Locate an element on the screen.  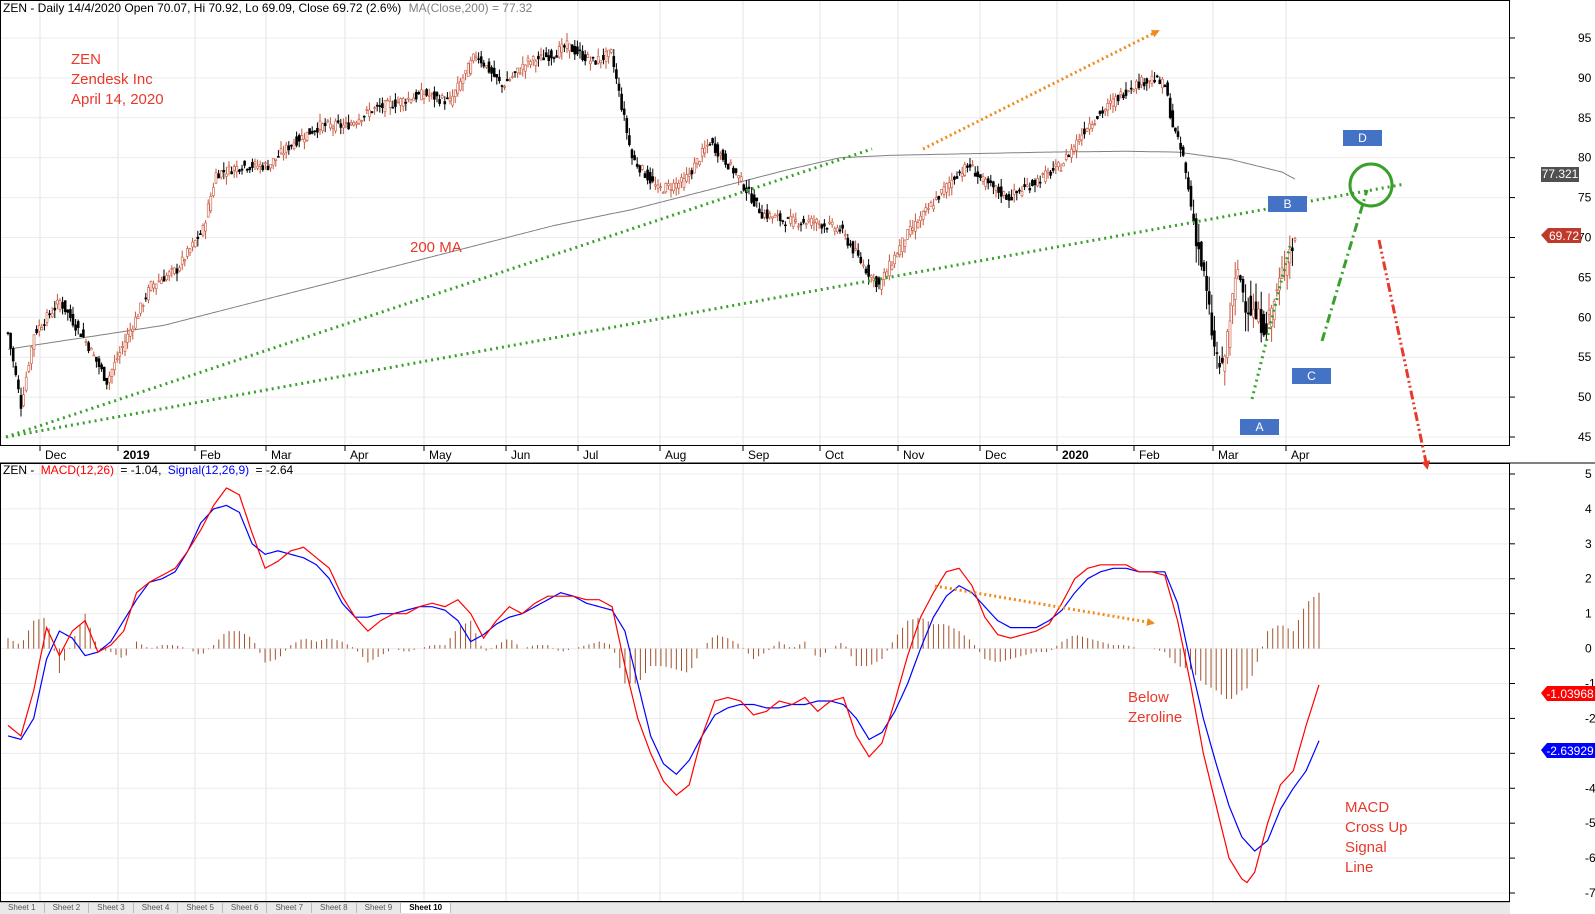
sheet-tab: Sheet 1 is located at coordinates (22, 908).